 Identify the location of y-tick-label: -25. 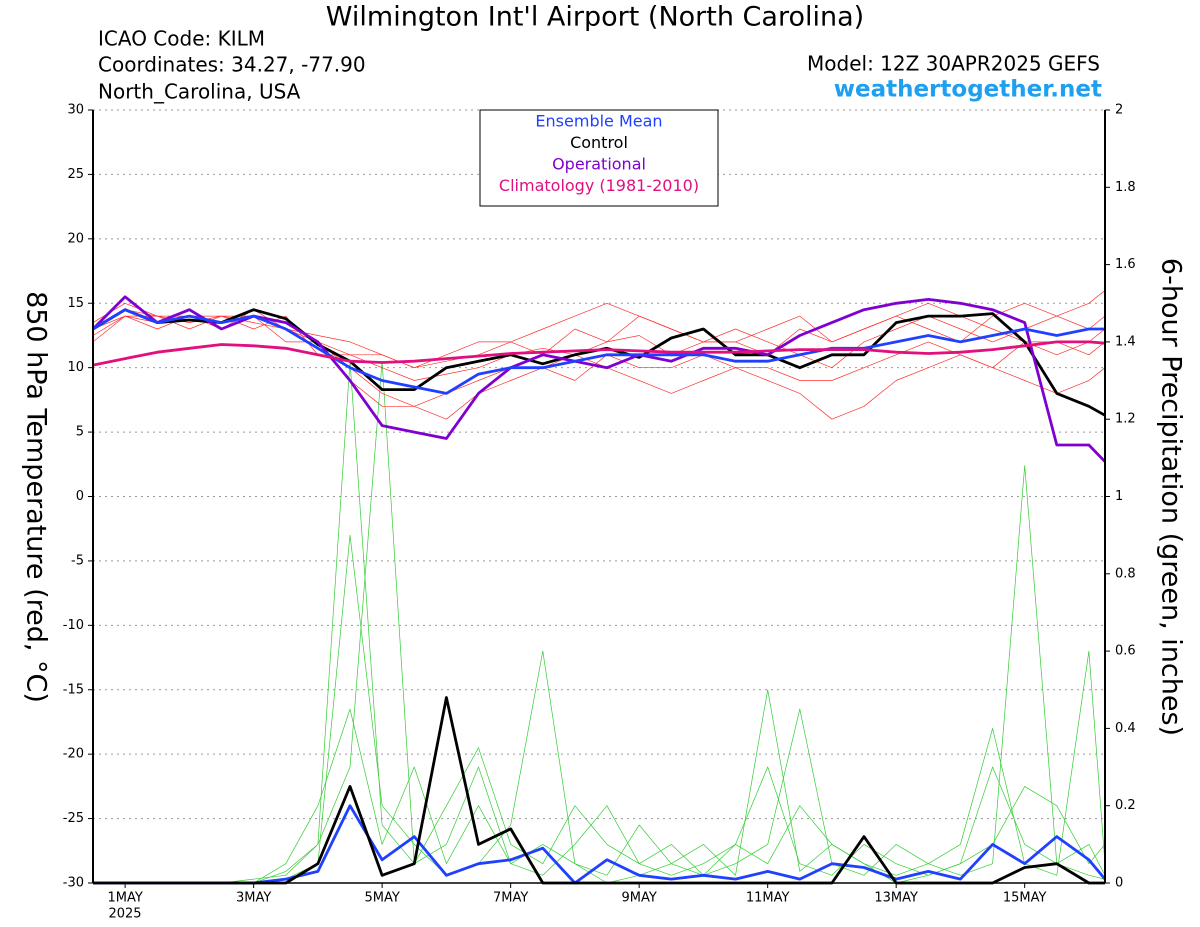
(73, 818).